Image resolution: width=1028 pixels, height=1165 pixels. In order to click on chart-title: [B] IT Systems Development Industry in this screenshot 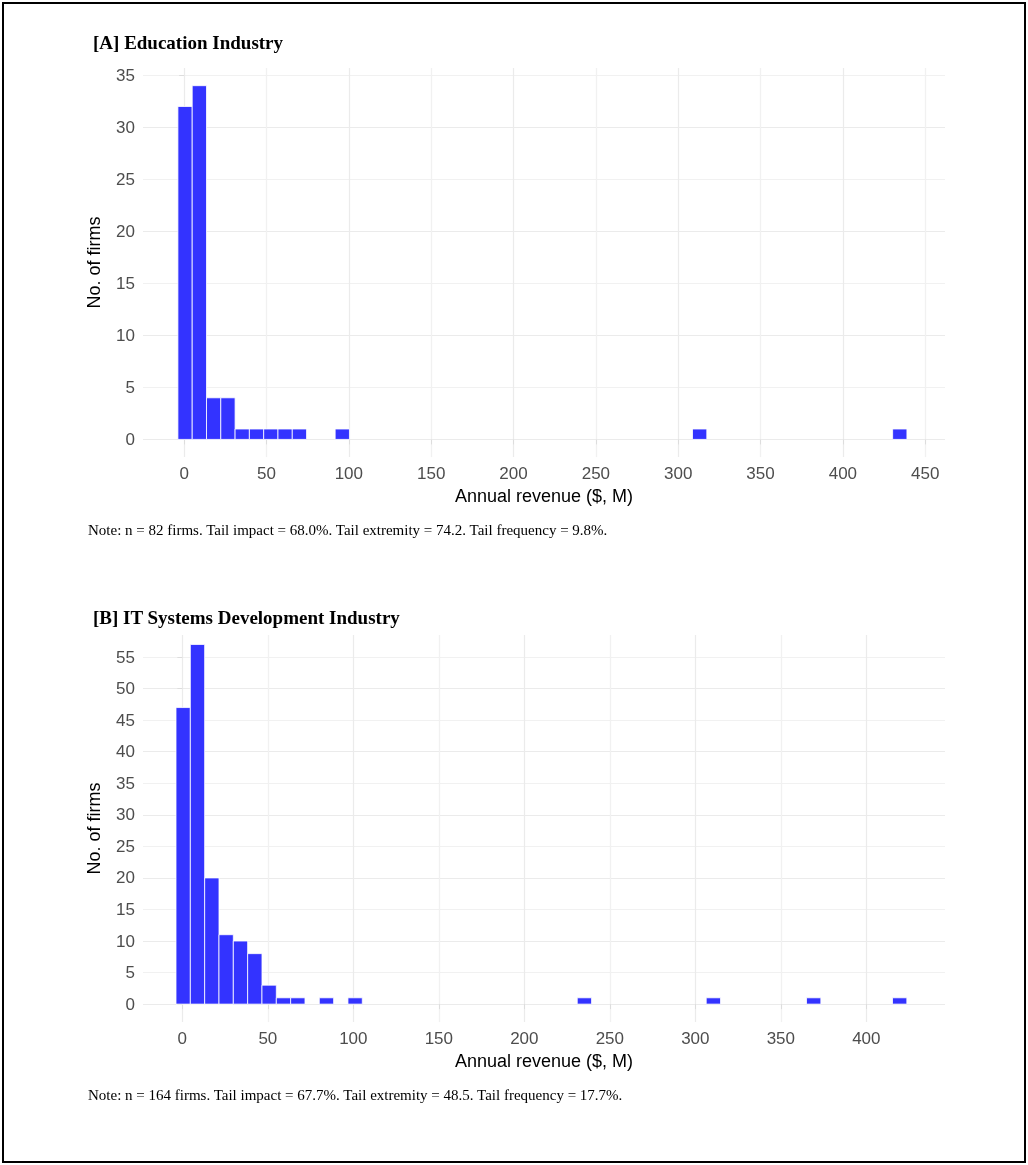, I will do `click(247, 617)`.